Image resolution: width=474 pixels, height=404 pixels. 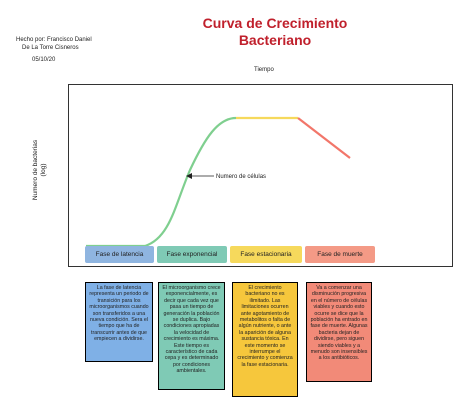 What do you see at coordinates (264, 70) in the screenshot?
I see `x-axis-label: Tiempo` at bounding box center [264, 70].